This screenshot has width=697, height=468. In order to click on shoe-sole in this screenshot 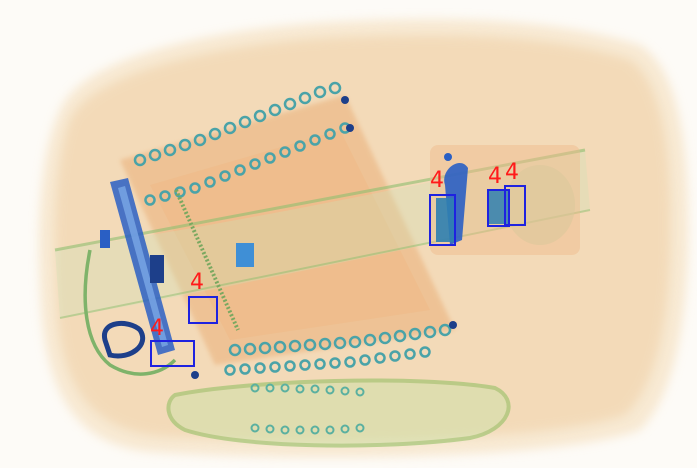, I will do `click(338, 413)`.